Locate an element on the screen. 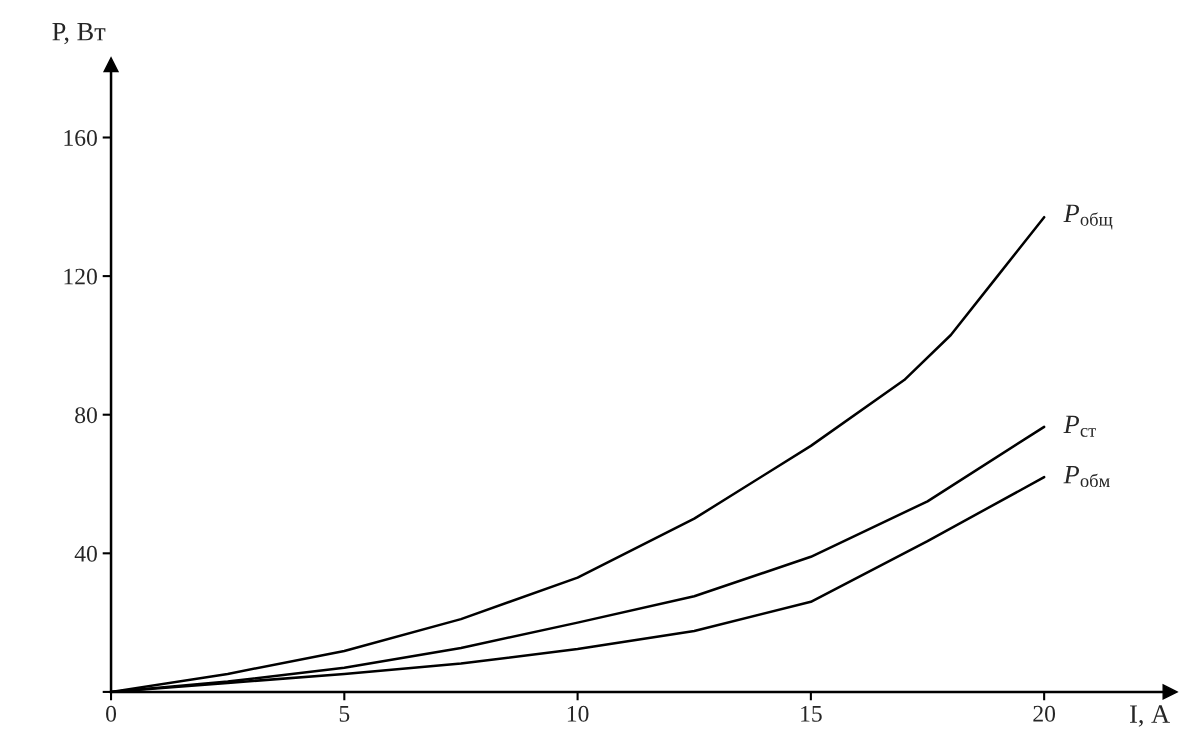  x-tick-label: 15 is located at coordinates (811, 713).